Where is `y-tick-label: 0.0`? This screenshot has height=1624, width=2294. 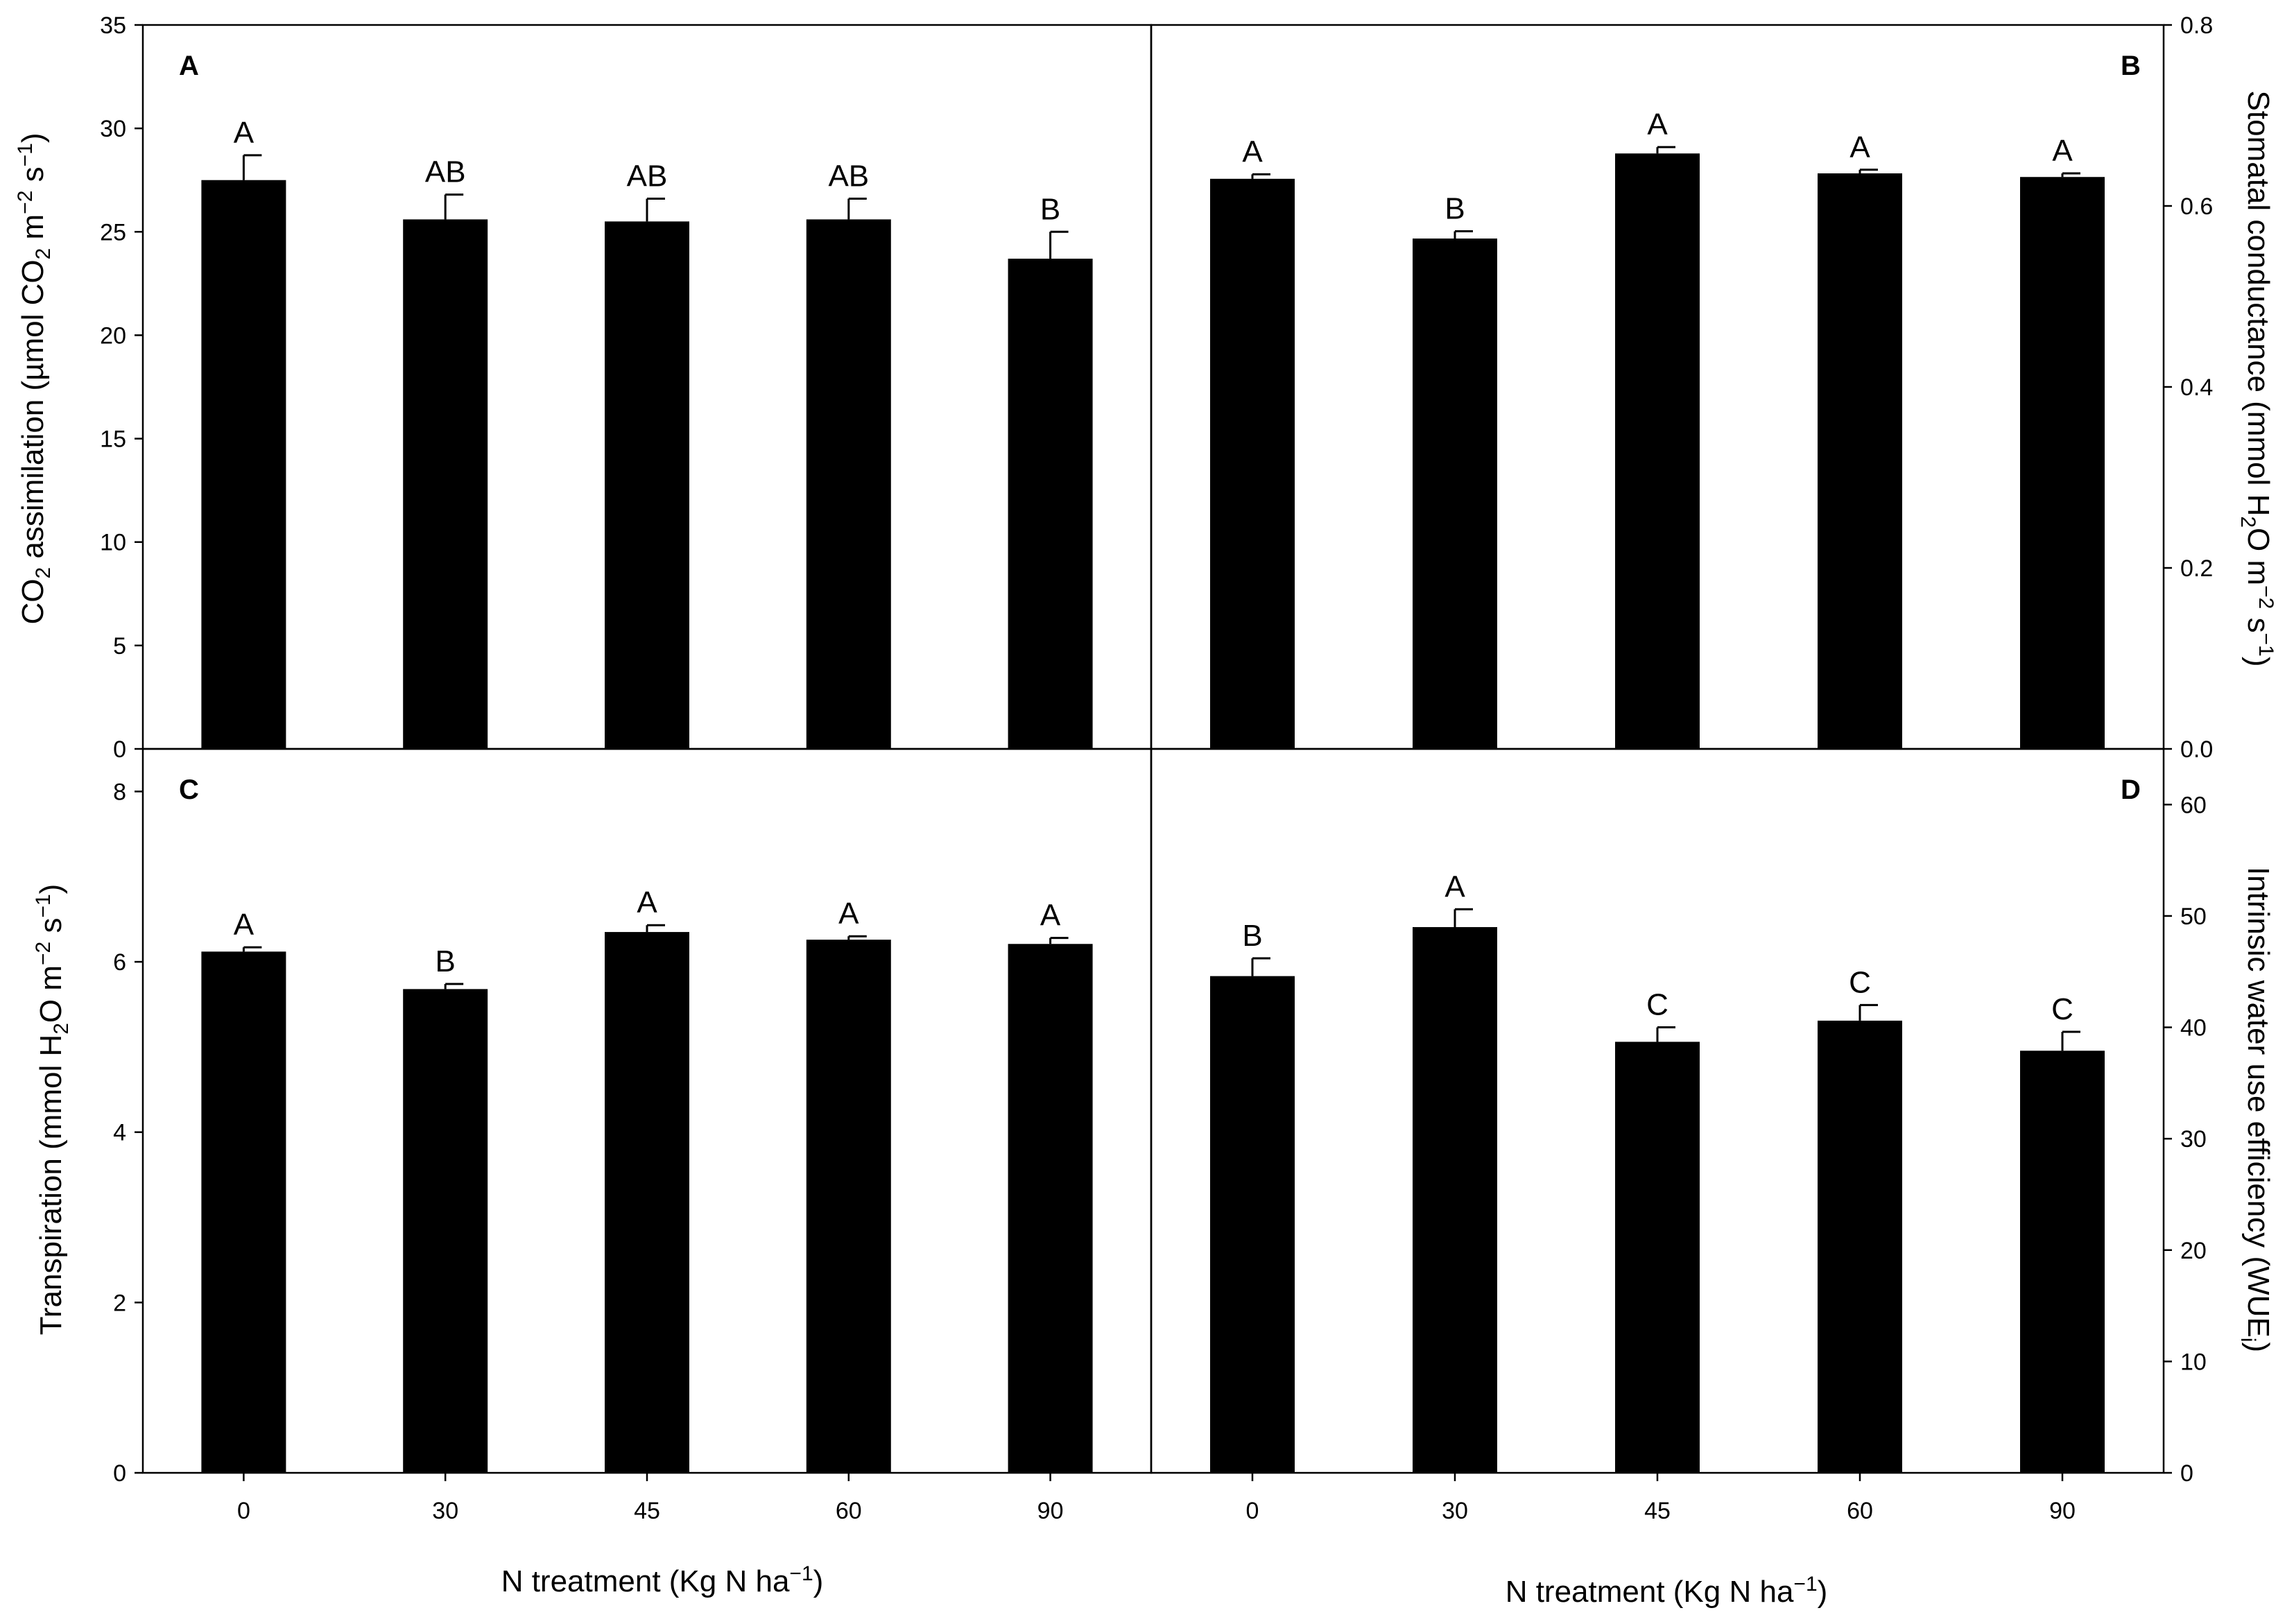
y-tick-label: 0.0 is located at coordinates (2197, 749).